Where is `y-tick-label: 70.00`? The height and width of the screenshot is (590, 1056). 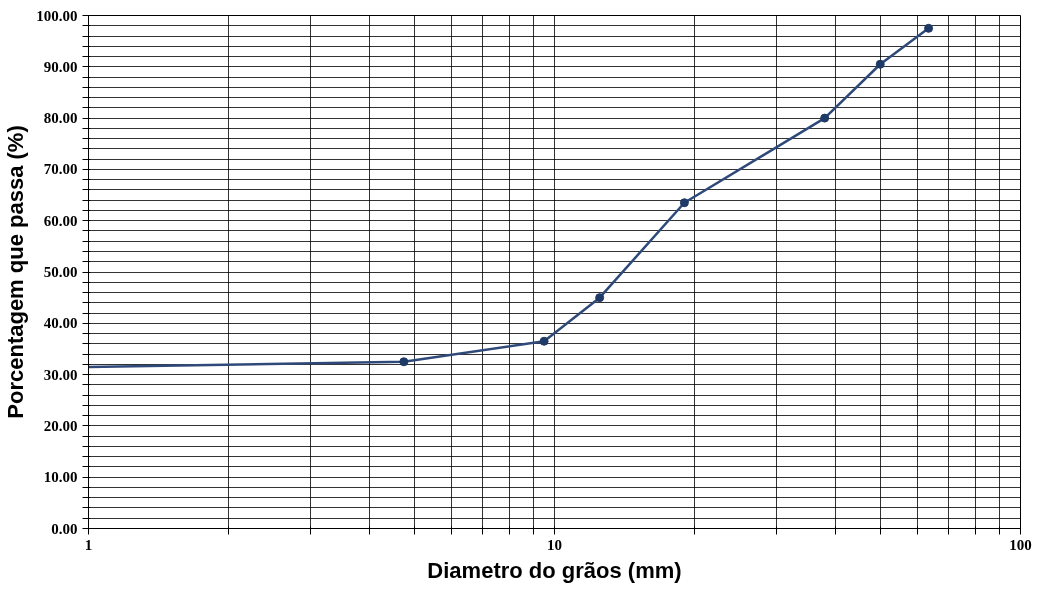
y-tick-label: 70.00 is located at coordinates (60, 169).